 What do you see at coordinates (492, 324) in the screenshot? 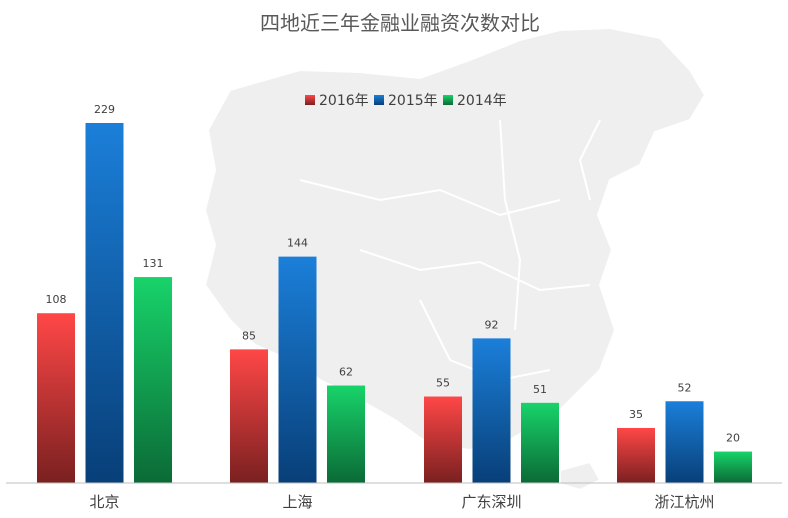
I see `data-label-2-1: 92` at bounding box center [492, 324].